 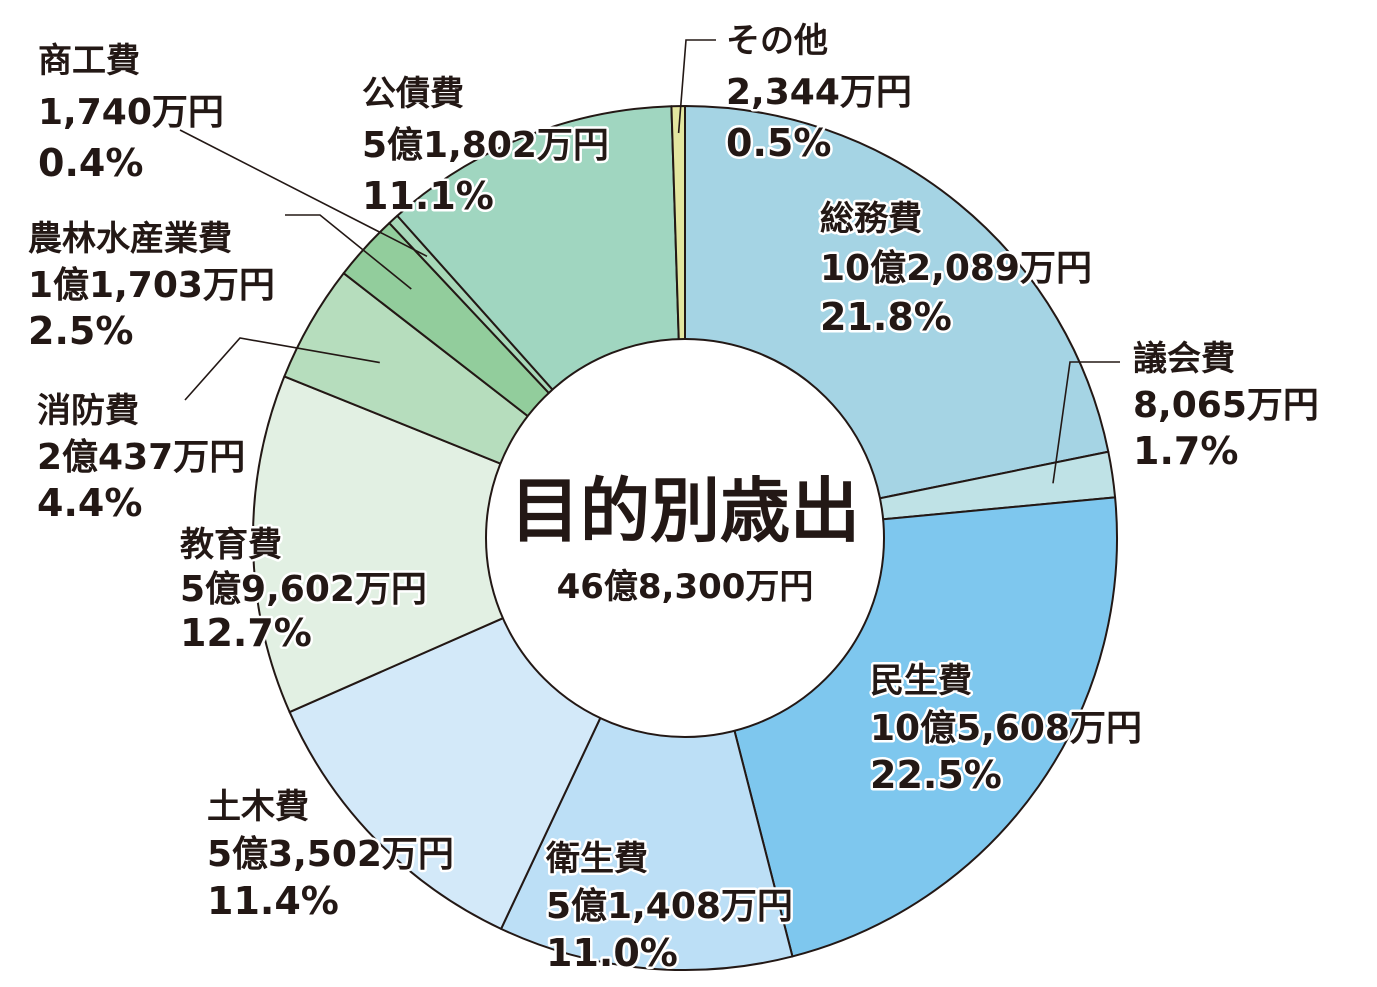 What do you see at coordinates (777, 41) in the screenshot?
I see `label-name-sonota: その他` at bounding box center [777, 41].